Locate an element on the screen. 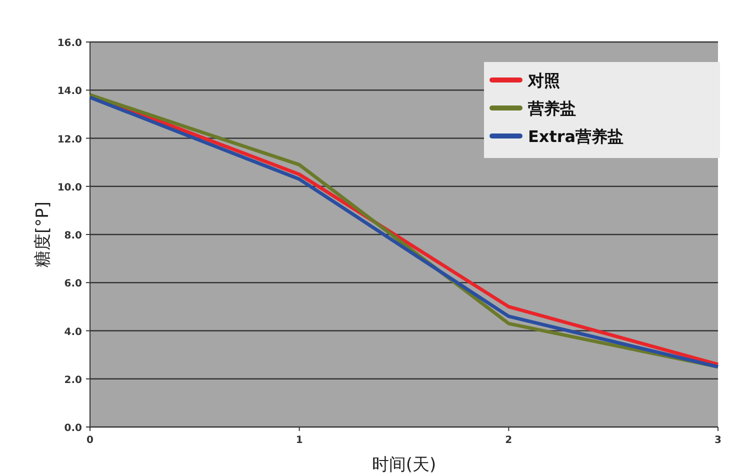 The width and height of the screenshot is (730, 474). legend-label: 营养盐 is located at coordinates (551, 108).